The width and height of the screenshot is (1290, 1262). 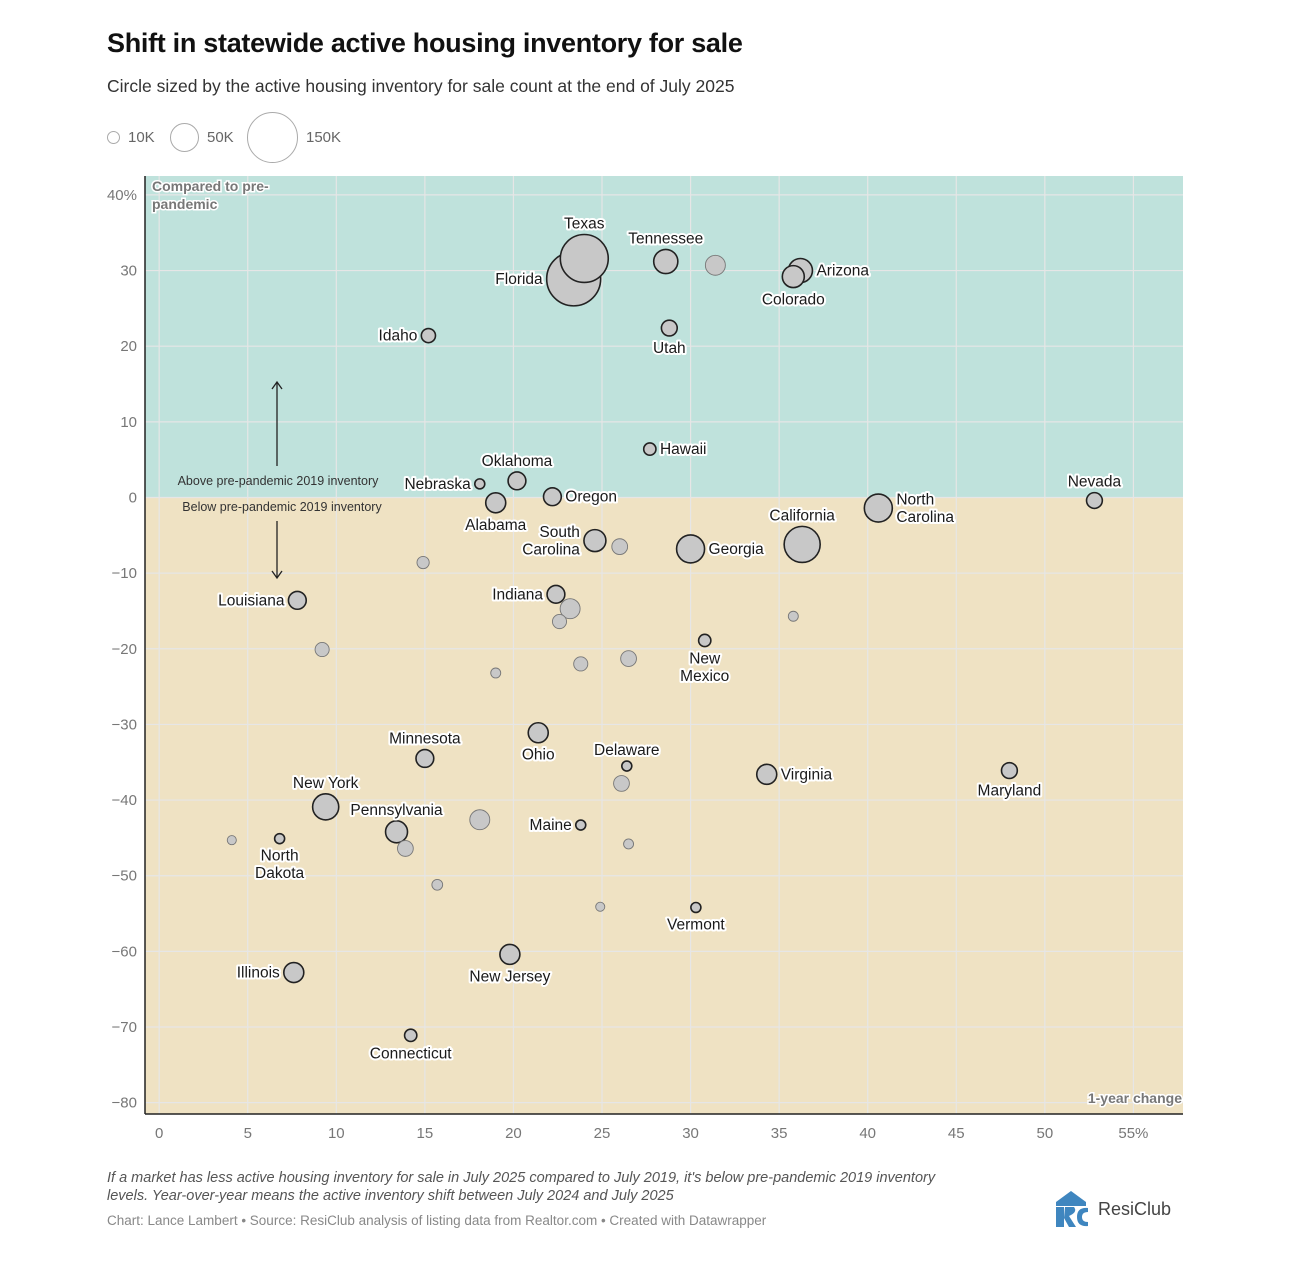 I want to click on state-point-california, so click(x=802, y=544).